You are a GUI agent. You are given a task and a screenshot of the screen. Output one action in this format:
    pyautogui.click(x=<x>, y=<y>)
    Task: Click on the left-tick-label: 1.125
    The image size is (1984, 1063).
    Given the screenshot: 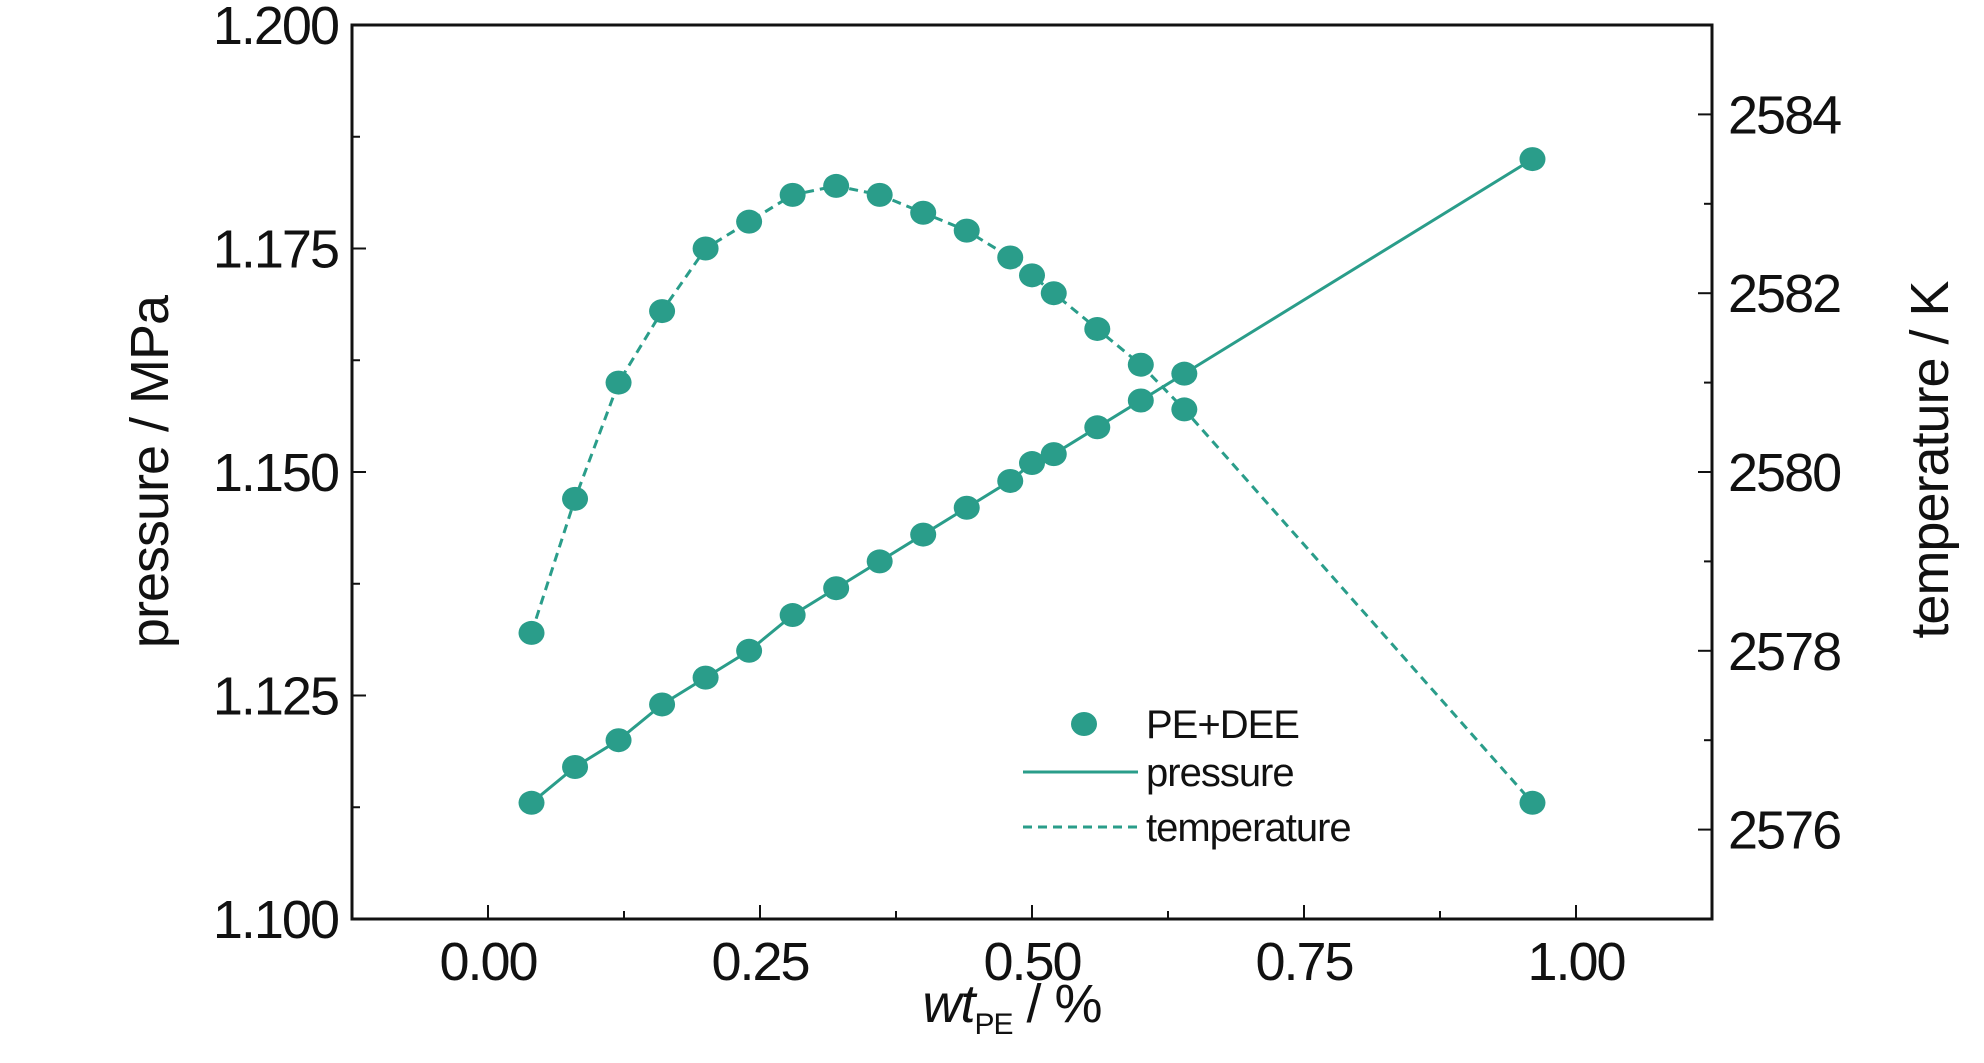 What is the action you would take?
    pyautogui.click(x=275, y=697)
    